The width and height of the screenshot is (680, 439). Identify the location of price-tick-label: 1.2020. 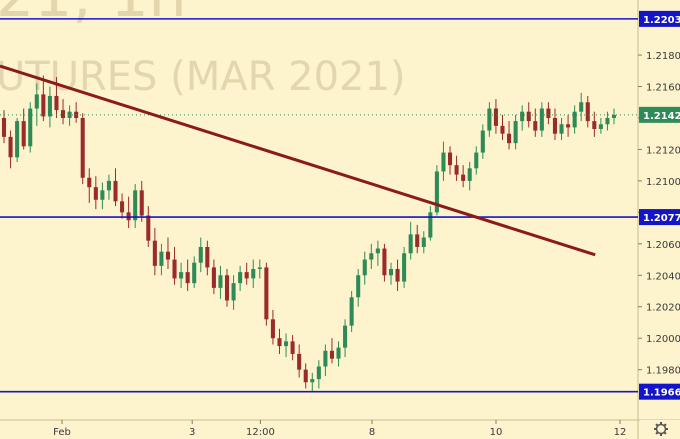
(663, 308).